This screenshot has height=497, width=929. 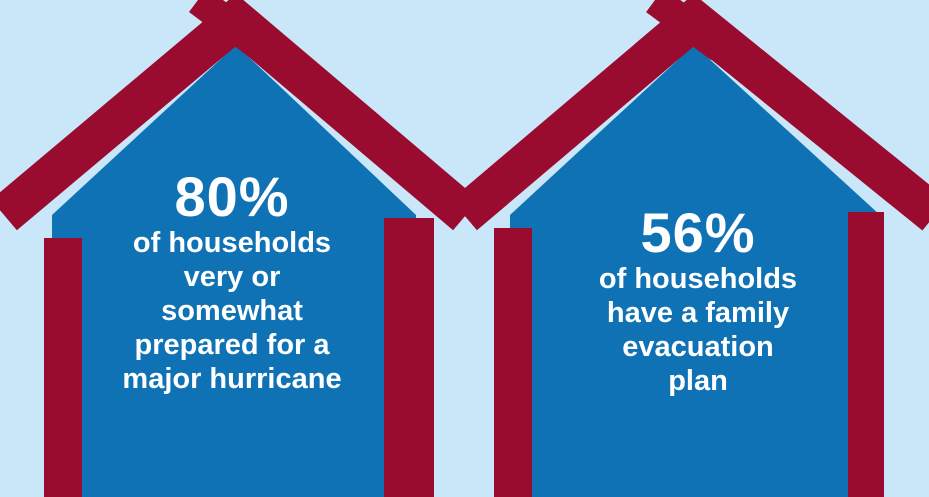 I want to click on stat-prepared-line-2: very or, so click(x=232, y=277).